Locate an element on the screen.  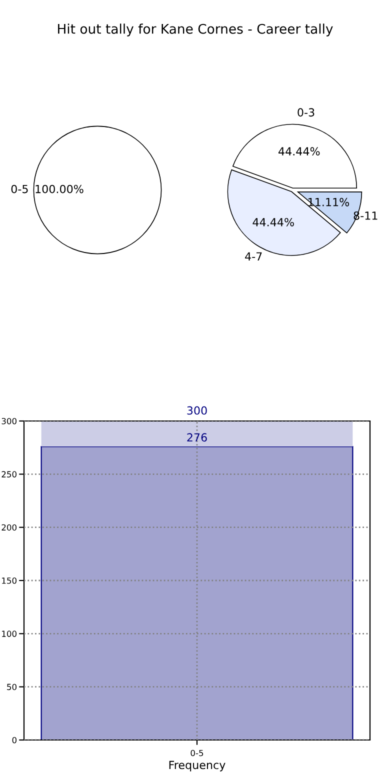
total-label: 300 is located at coordinates (197, 410).